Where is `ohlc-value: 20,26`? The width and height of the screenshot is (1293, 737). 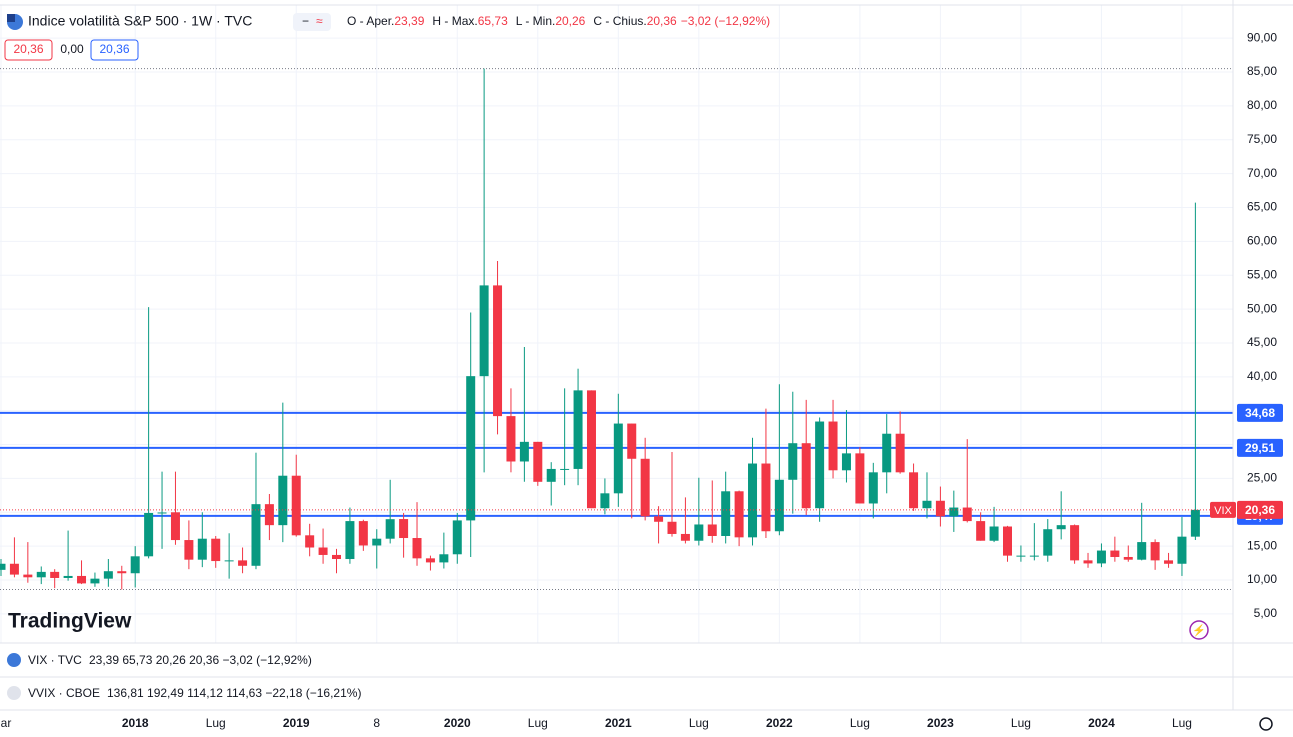
ohlc-value: 20,26 is located at coordinates (570, 21).